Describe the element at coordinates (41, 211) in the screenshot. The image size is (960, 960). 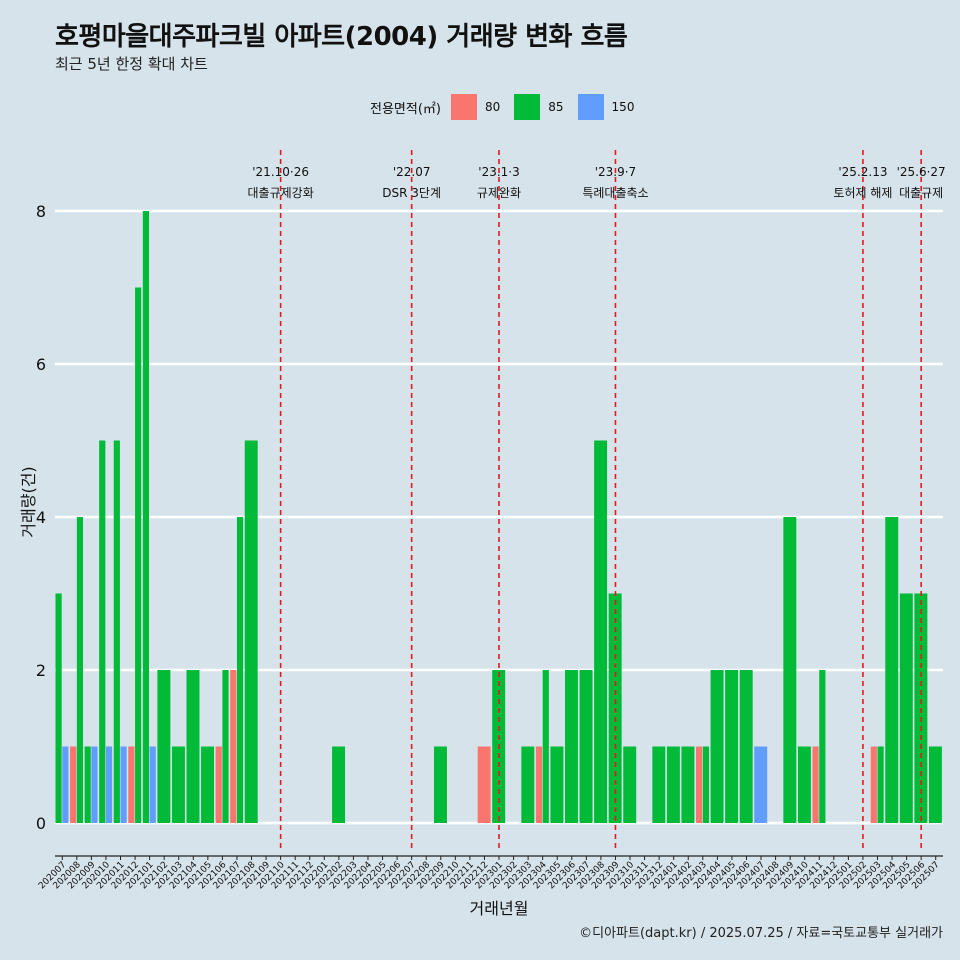
I see `y-tick-label-8: 8` at that location.